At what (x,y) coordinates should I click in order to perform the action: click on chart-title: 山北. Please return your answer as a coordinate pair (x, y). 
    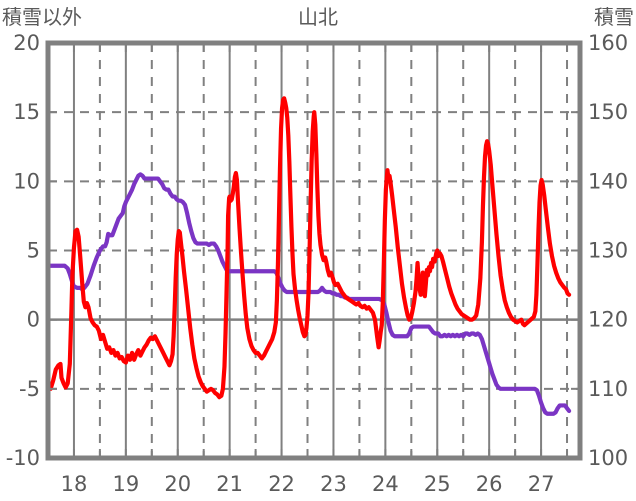
    Looking at the image, I should click on (318, 17).